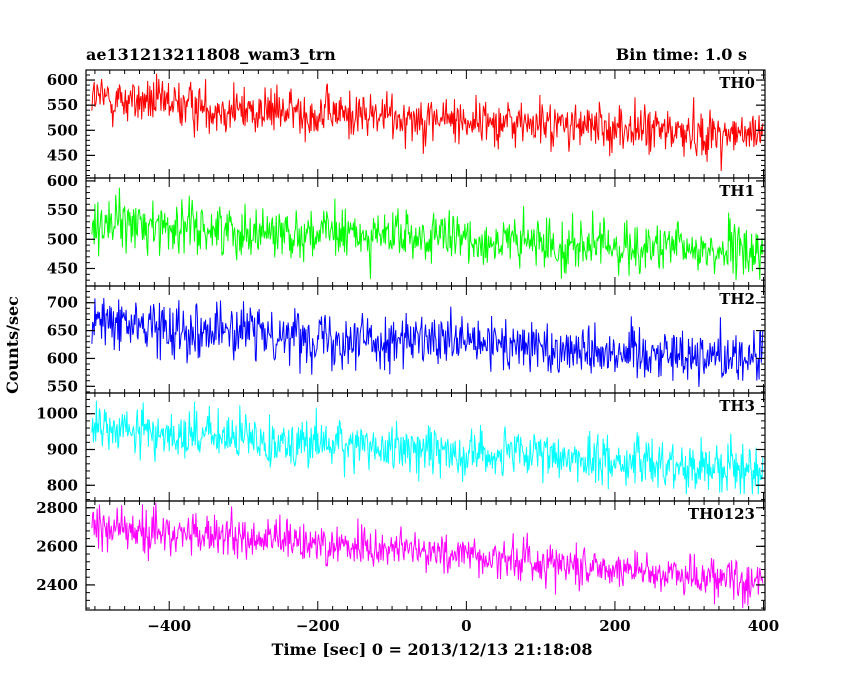 The image size is (850, 680). I want to click on x-tick-label: −400, so click(169, 626).